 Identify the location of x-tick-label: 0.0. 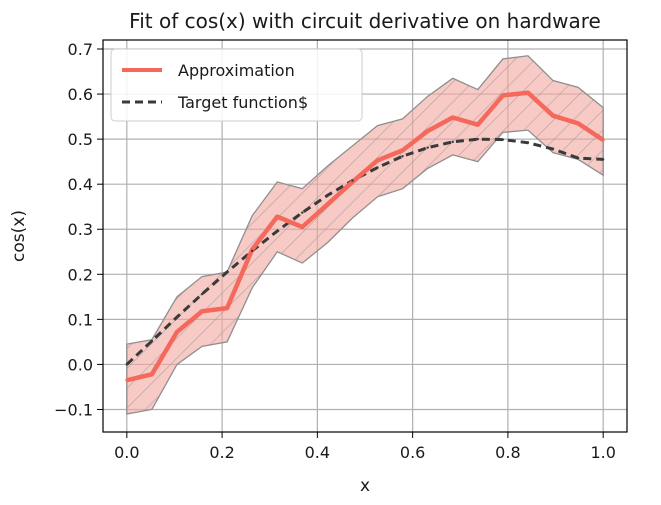
(126, 452).